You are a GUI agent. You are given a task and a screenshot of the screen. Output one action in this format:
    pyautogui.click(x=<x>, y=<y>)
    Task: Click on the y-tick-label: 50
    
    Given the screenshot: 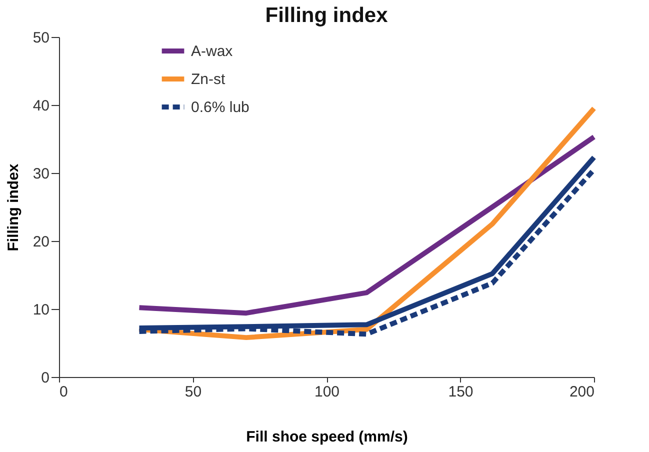 What is the action you would take?
    pyautogui.click(x=41, y=38)
    